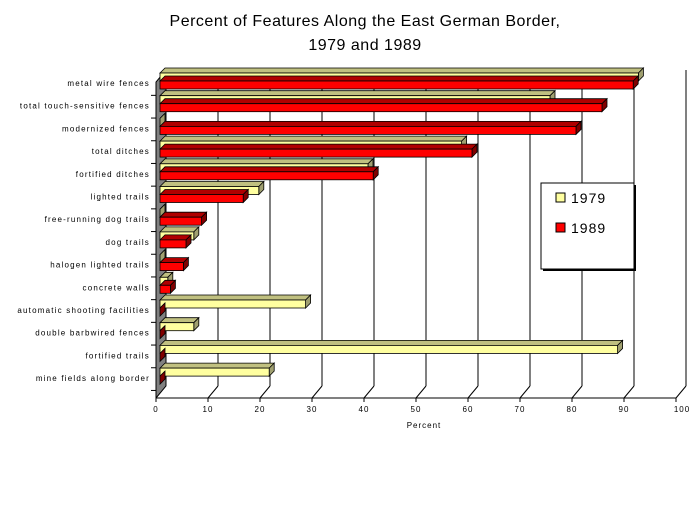  Describe the element at coordinates (93, 378) in the screenshot. I see `category-label: mine fields along border` at that location.